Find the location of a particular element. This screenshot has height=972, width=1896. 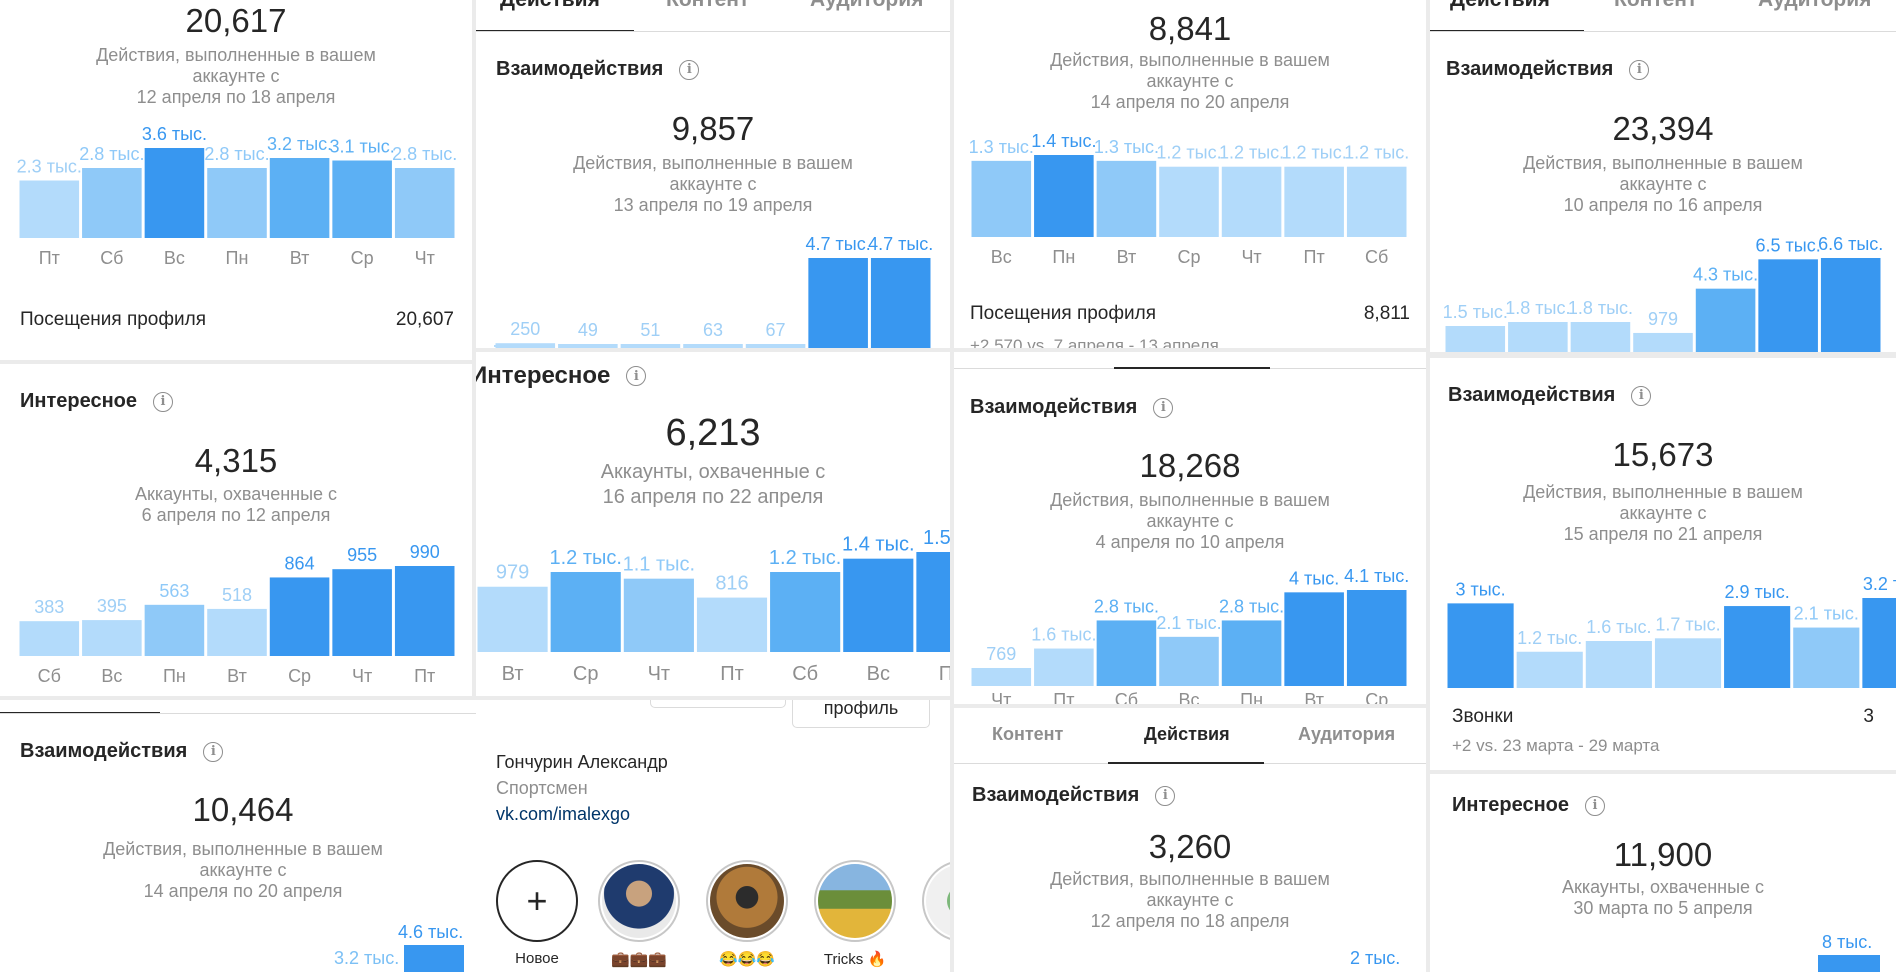

bar-value-label: 1.5 тыс. is located at coordinates (1475, 312).